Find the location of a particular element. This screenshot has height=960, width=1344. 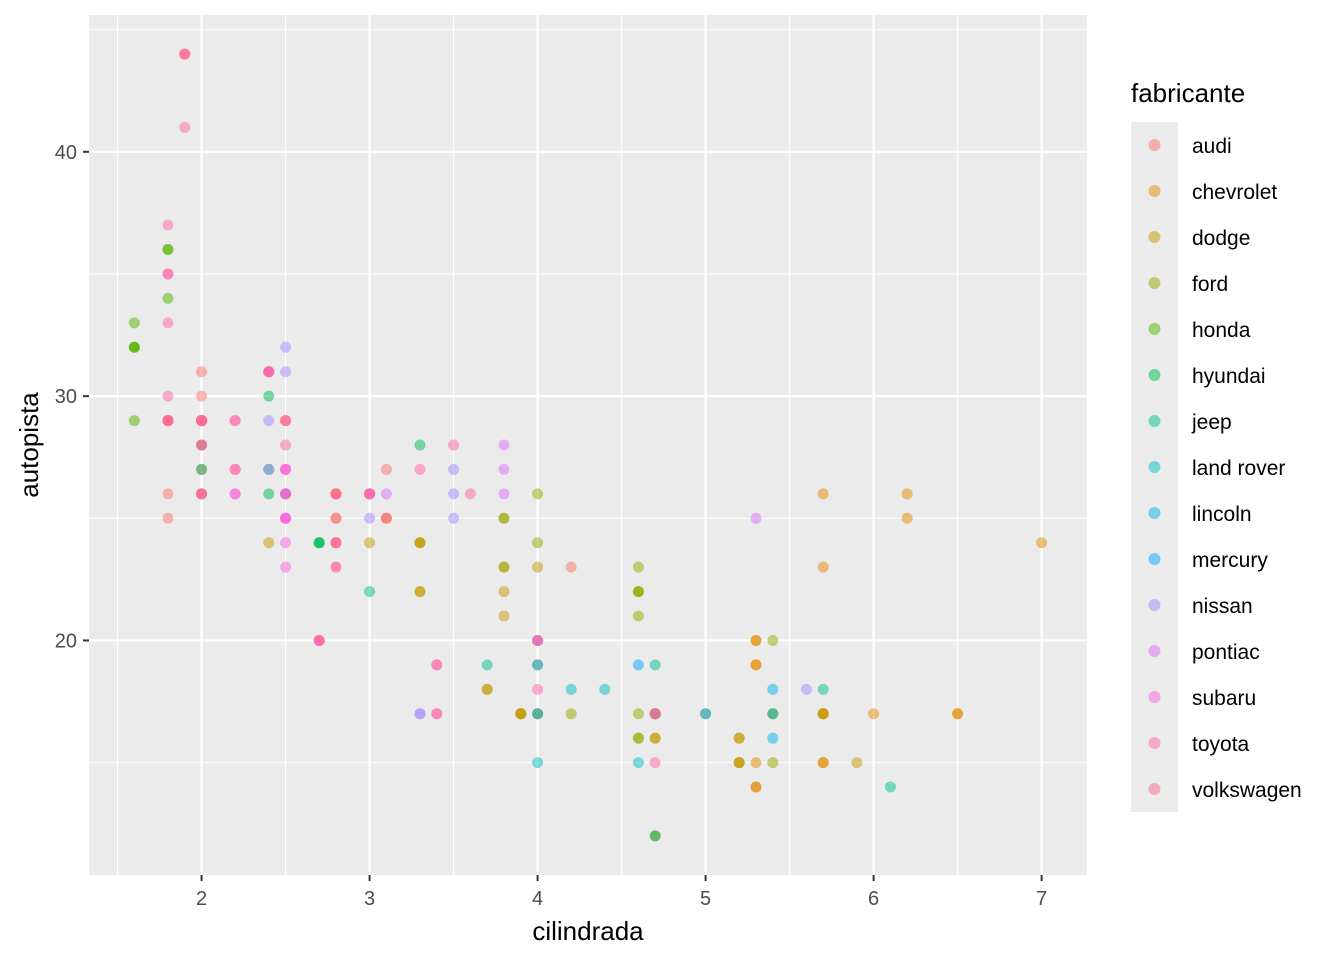

legend-key-lincoln is located at coordinates (1154, 513).